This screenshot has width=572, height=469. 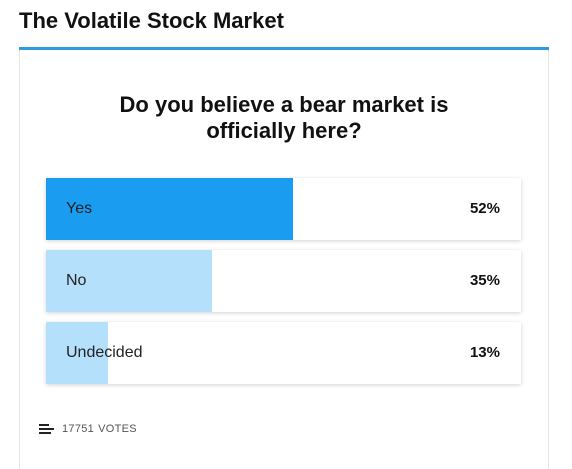 What do you see at coordinates (76, 280) in the screenshot?
I see `poll-option-label: No` at bounding box center [76, 280].